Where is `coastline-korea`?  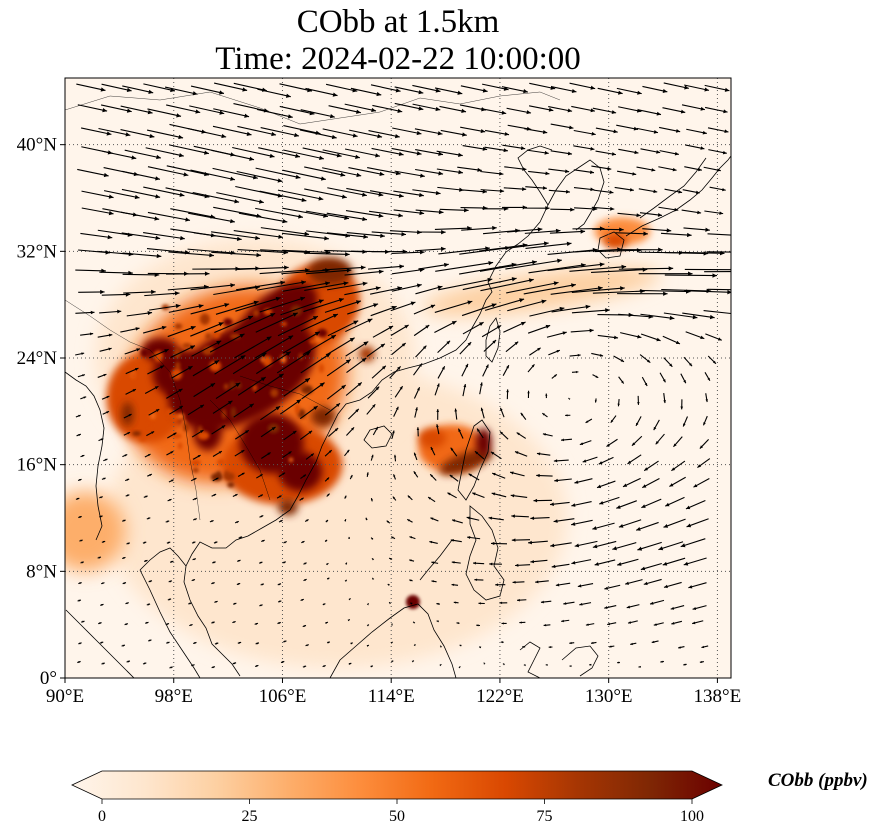 coastline-korea is located at coordinates (576, 195).